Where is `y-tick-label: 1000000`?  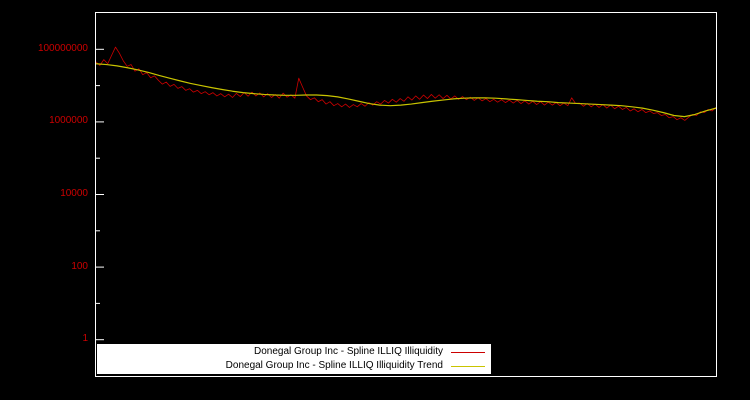
y-tick-label: 1000000 is located at coordinates (68, 121).